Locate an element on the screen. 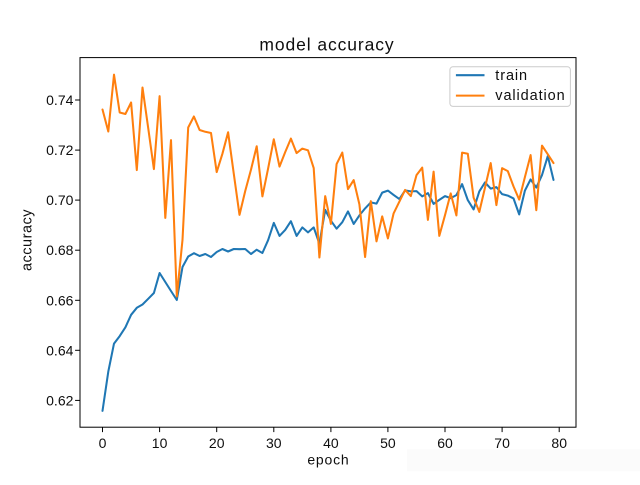 This screenshot has height=485, width=640. svg-text: accuracy is located at coordinates (28, 240).